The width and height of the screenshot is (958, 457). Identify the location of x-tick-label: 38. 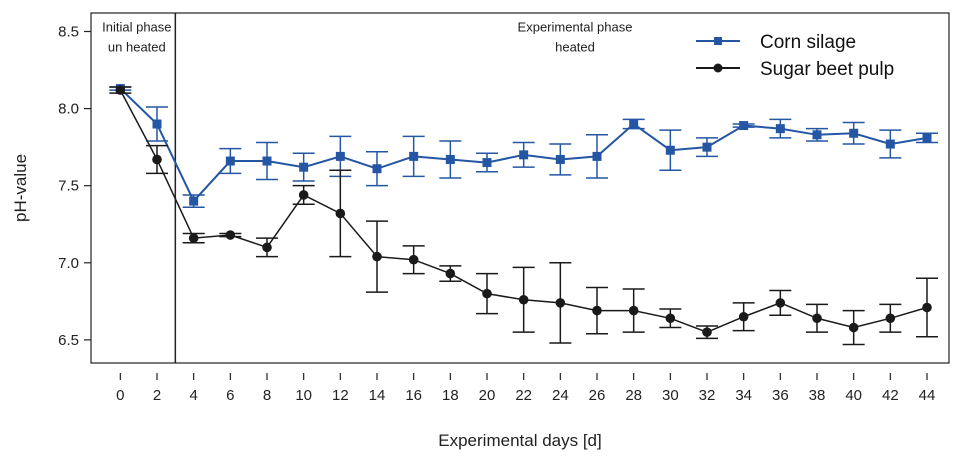
(817, 395).